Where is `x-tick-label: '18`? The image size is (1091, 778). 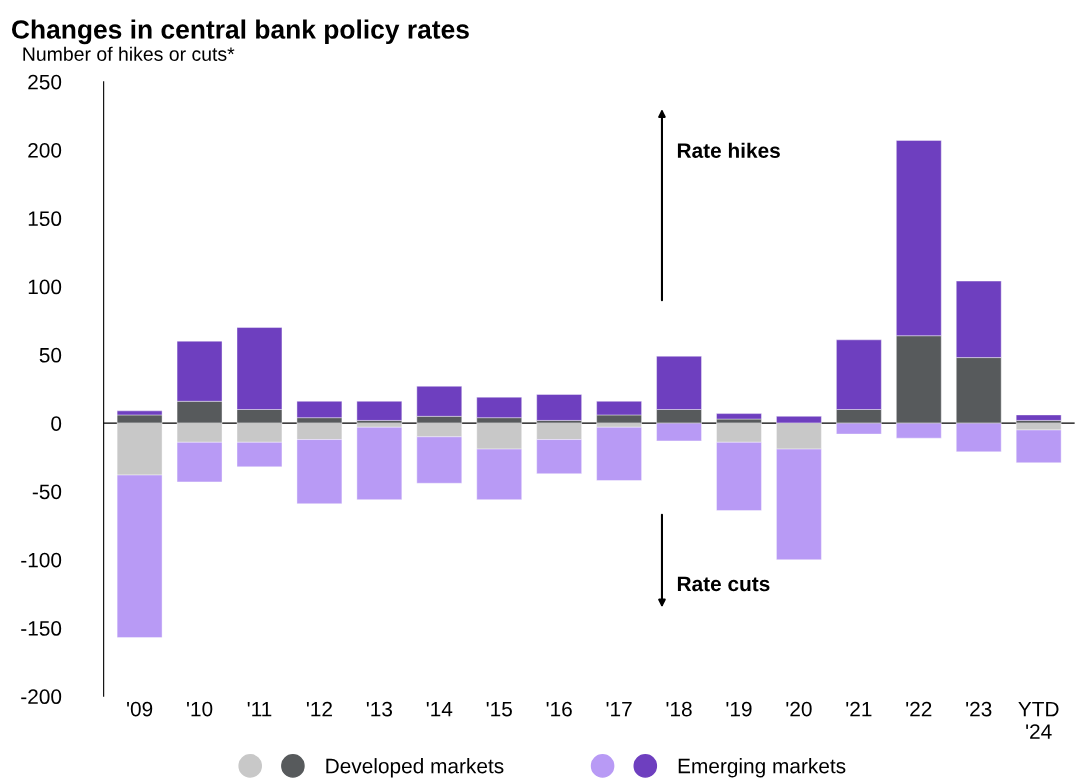 x-tick-label: '18 is located at coordinates (679, 709).